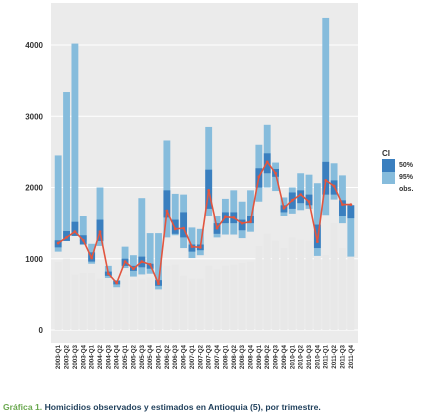  I want to click on x-tick-label: 2007-Q1, so click(192, 356).